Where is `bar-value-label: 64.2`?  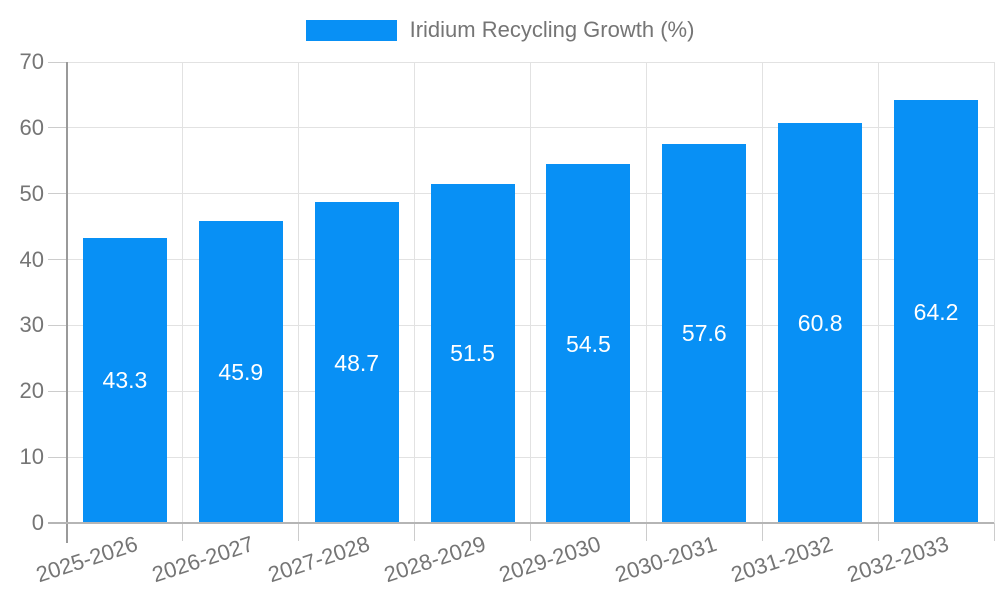 bar-value-label: 64.2 is located at coordinates (936, 311).